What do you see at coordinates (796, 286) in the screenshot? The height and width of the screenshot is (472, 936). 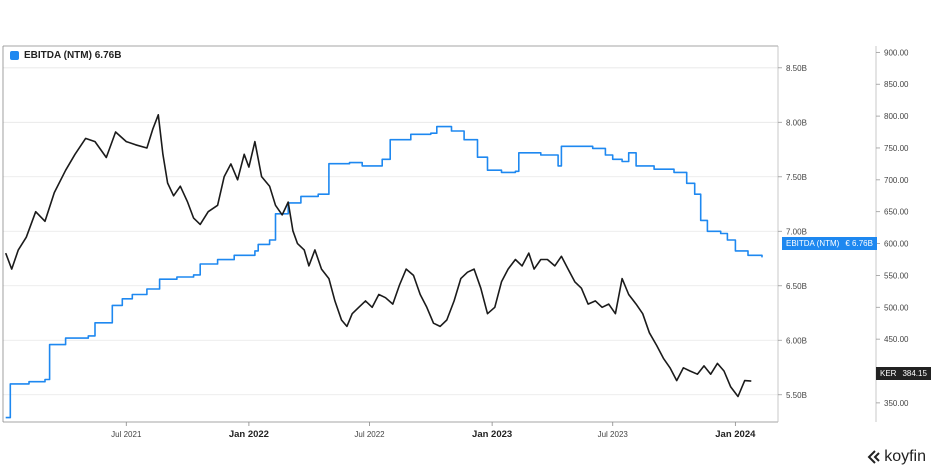 I see `left-tick-label: 6.50B` at bounding box center [796, 286].